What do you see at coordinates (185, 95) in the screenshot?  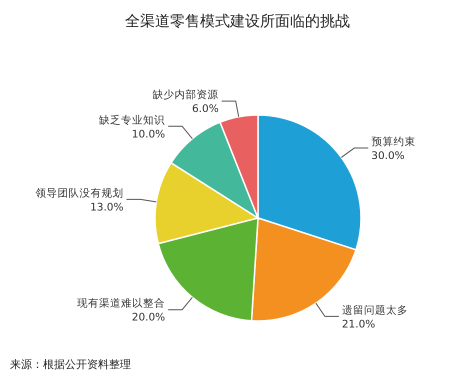 I see `slice-label: 缺少内部资源` at bounding box center [185, 95].